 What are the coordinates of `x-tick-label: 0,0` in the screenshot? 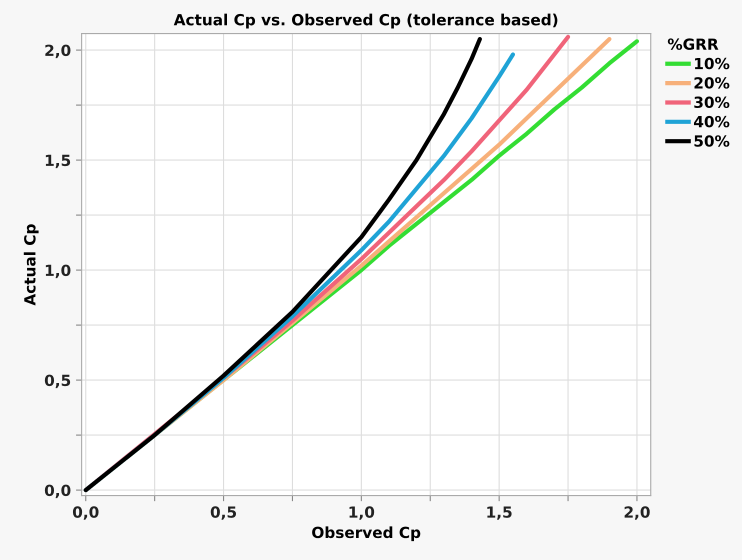 It's located at (85, 513).